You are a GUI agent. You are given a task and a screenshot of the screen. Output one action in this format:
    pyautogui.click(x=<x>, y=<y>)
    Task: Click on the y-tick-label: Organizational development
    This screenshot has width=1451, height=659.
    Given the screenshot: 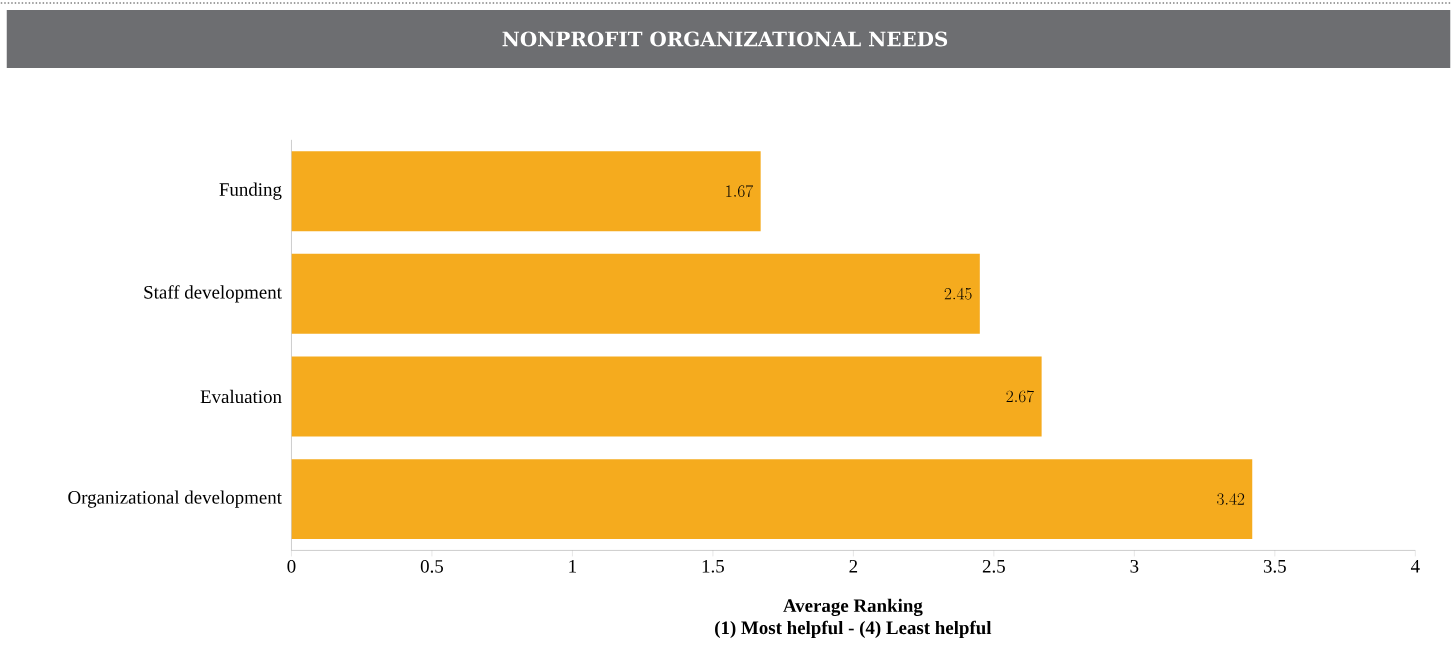 What is the action you would take?
    pyautogui.click(x=175, y=499)
    